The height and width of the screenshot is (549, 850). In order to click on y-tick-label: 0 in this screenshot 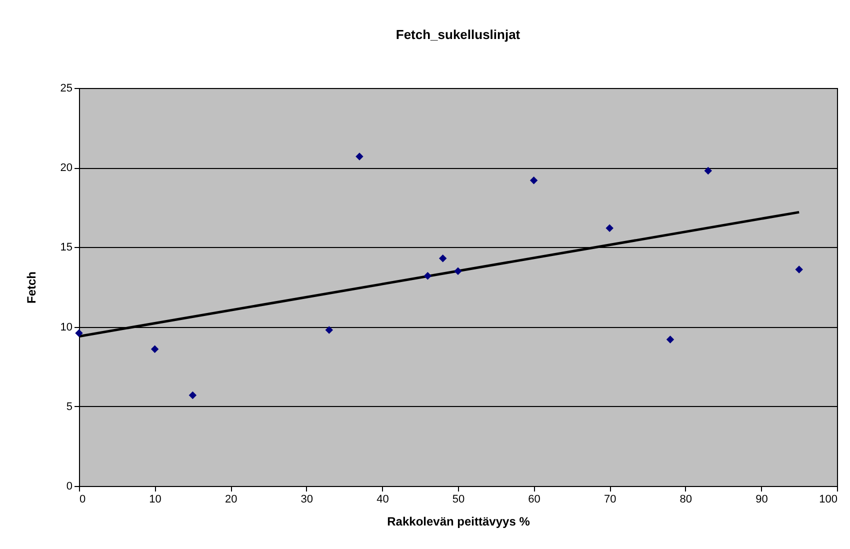, I will do `click(69, 486)`.